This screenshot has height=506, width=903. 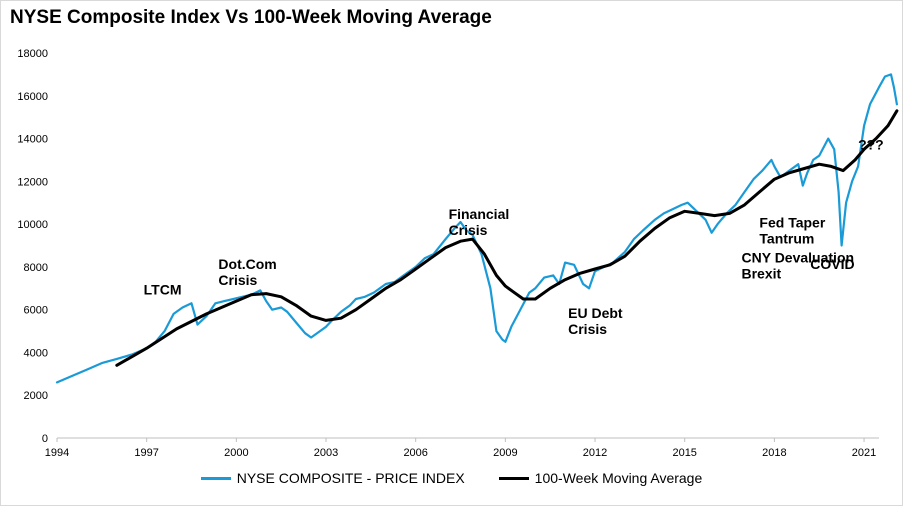 What do you see at coordinates (32, 225) in the screenshot?
I see `y-tick-label: 10000` at bounding box center [32, 225].